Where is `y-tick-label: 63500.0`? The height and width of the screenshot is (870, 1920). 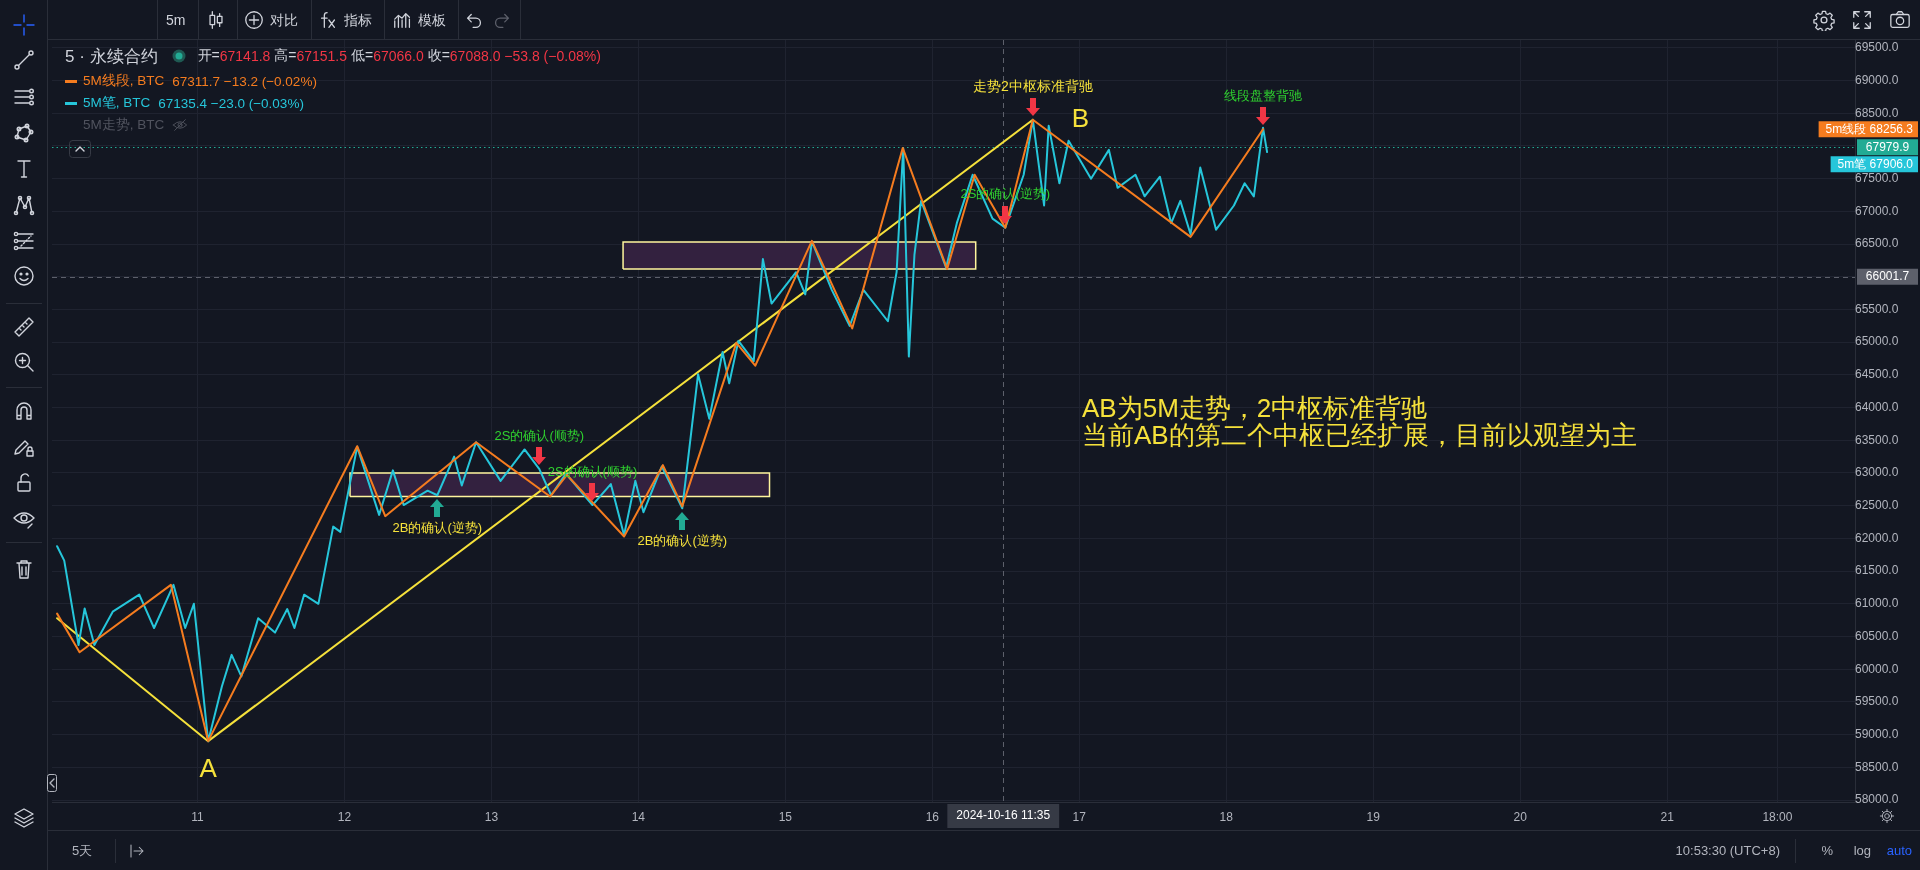 y-tick-label: 63500.0 is located at coordinates (1876, 439).